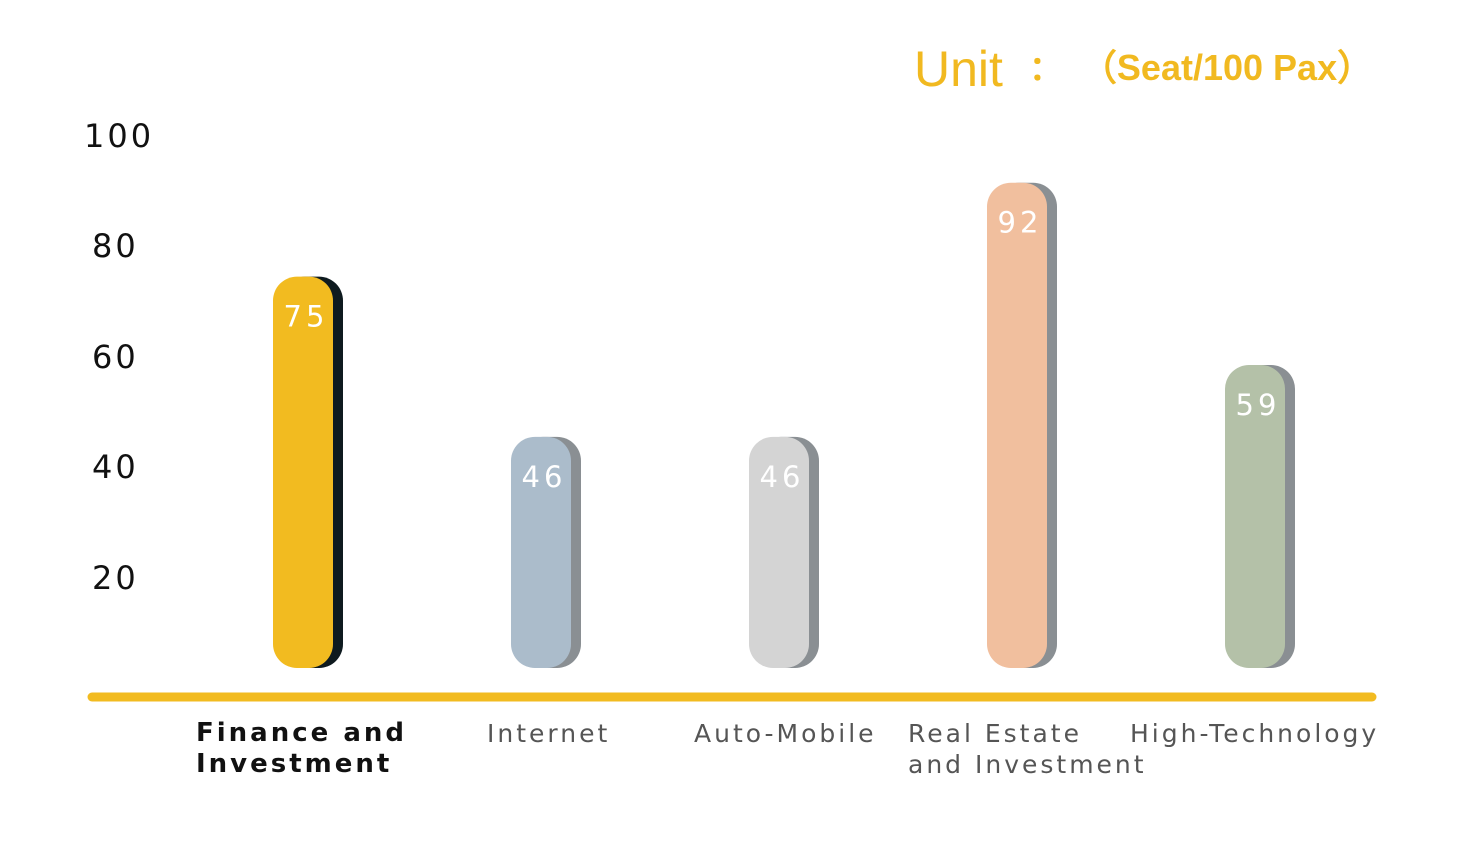 This screenshot has height=842, width=1458. I want to click on chart-unit-title: Unit ： （Seat/100 Pax）, so click(1143, 69).